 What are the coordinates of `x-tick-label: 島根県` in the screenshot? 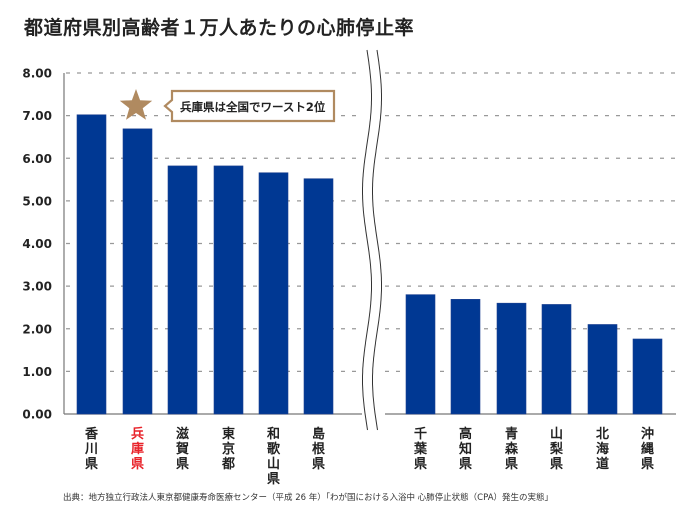 It's located at (319, 449).